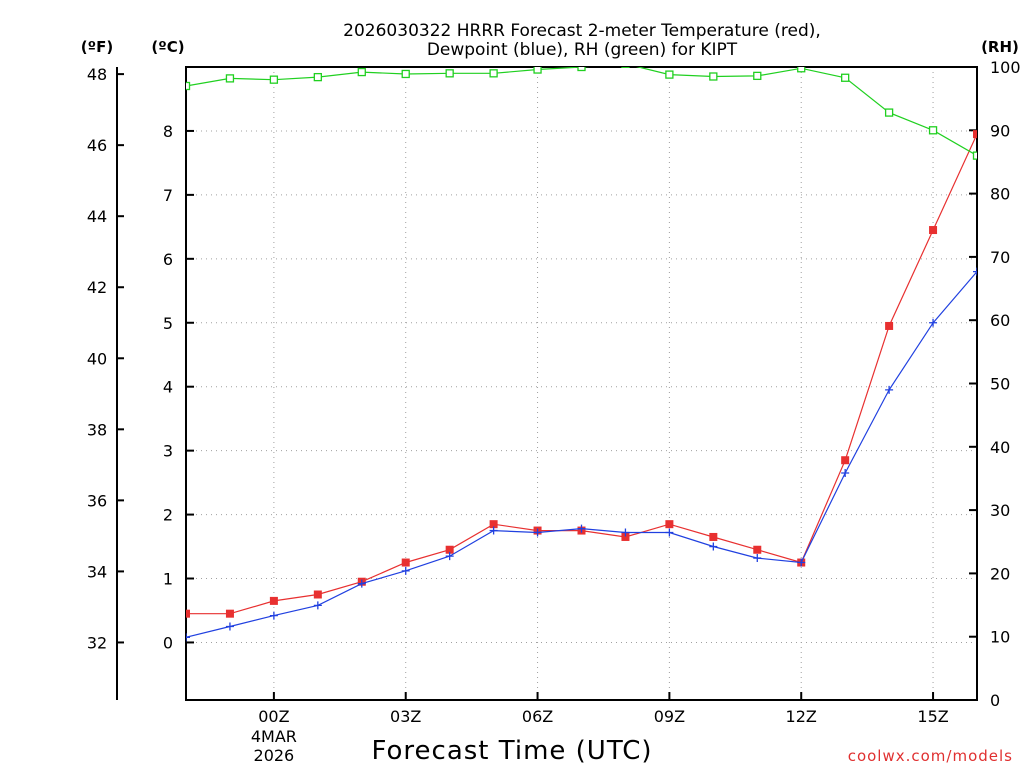 The height and width of the screenshot is (768, 1024). Describe the element at coordinates (273, 716) in the screenshot. I see `x-tick-label: 00Z` at that location.